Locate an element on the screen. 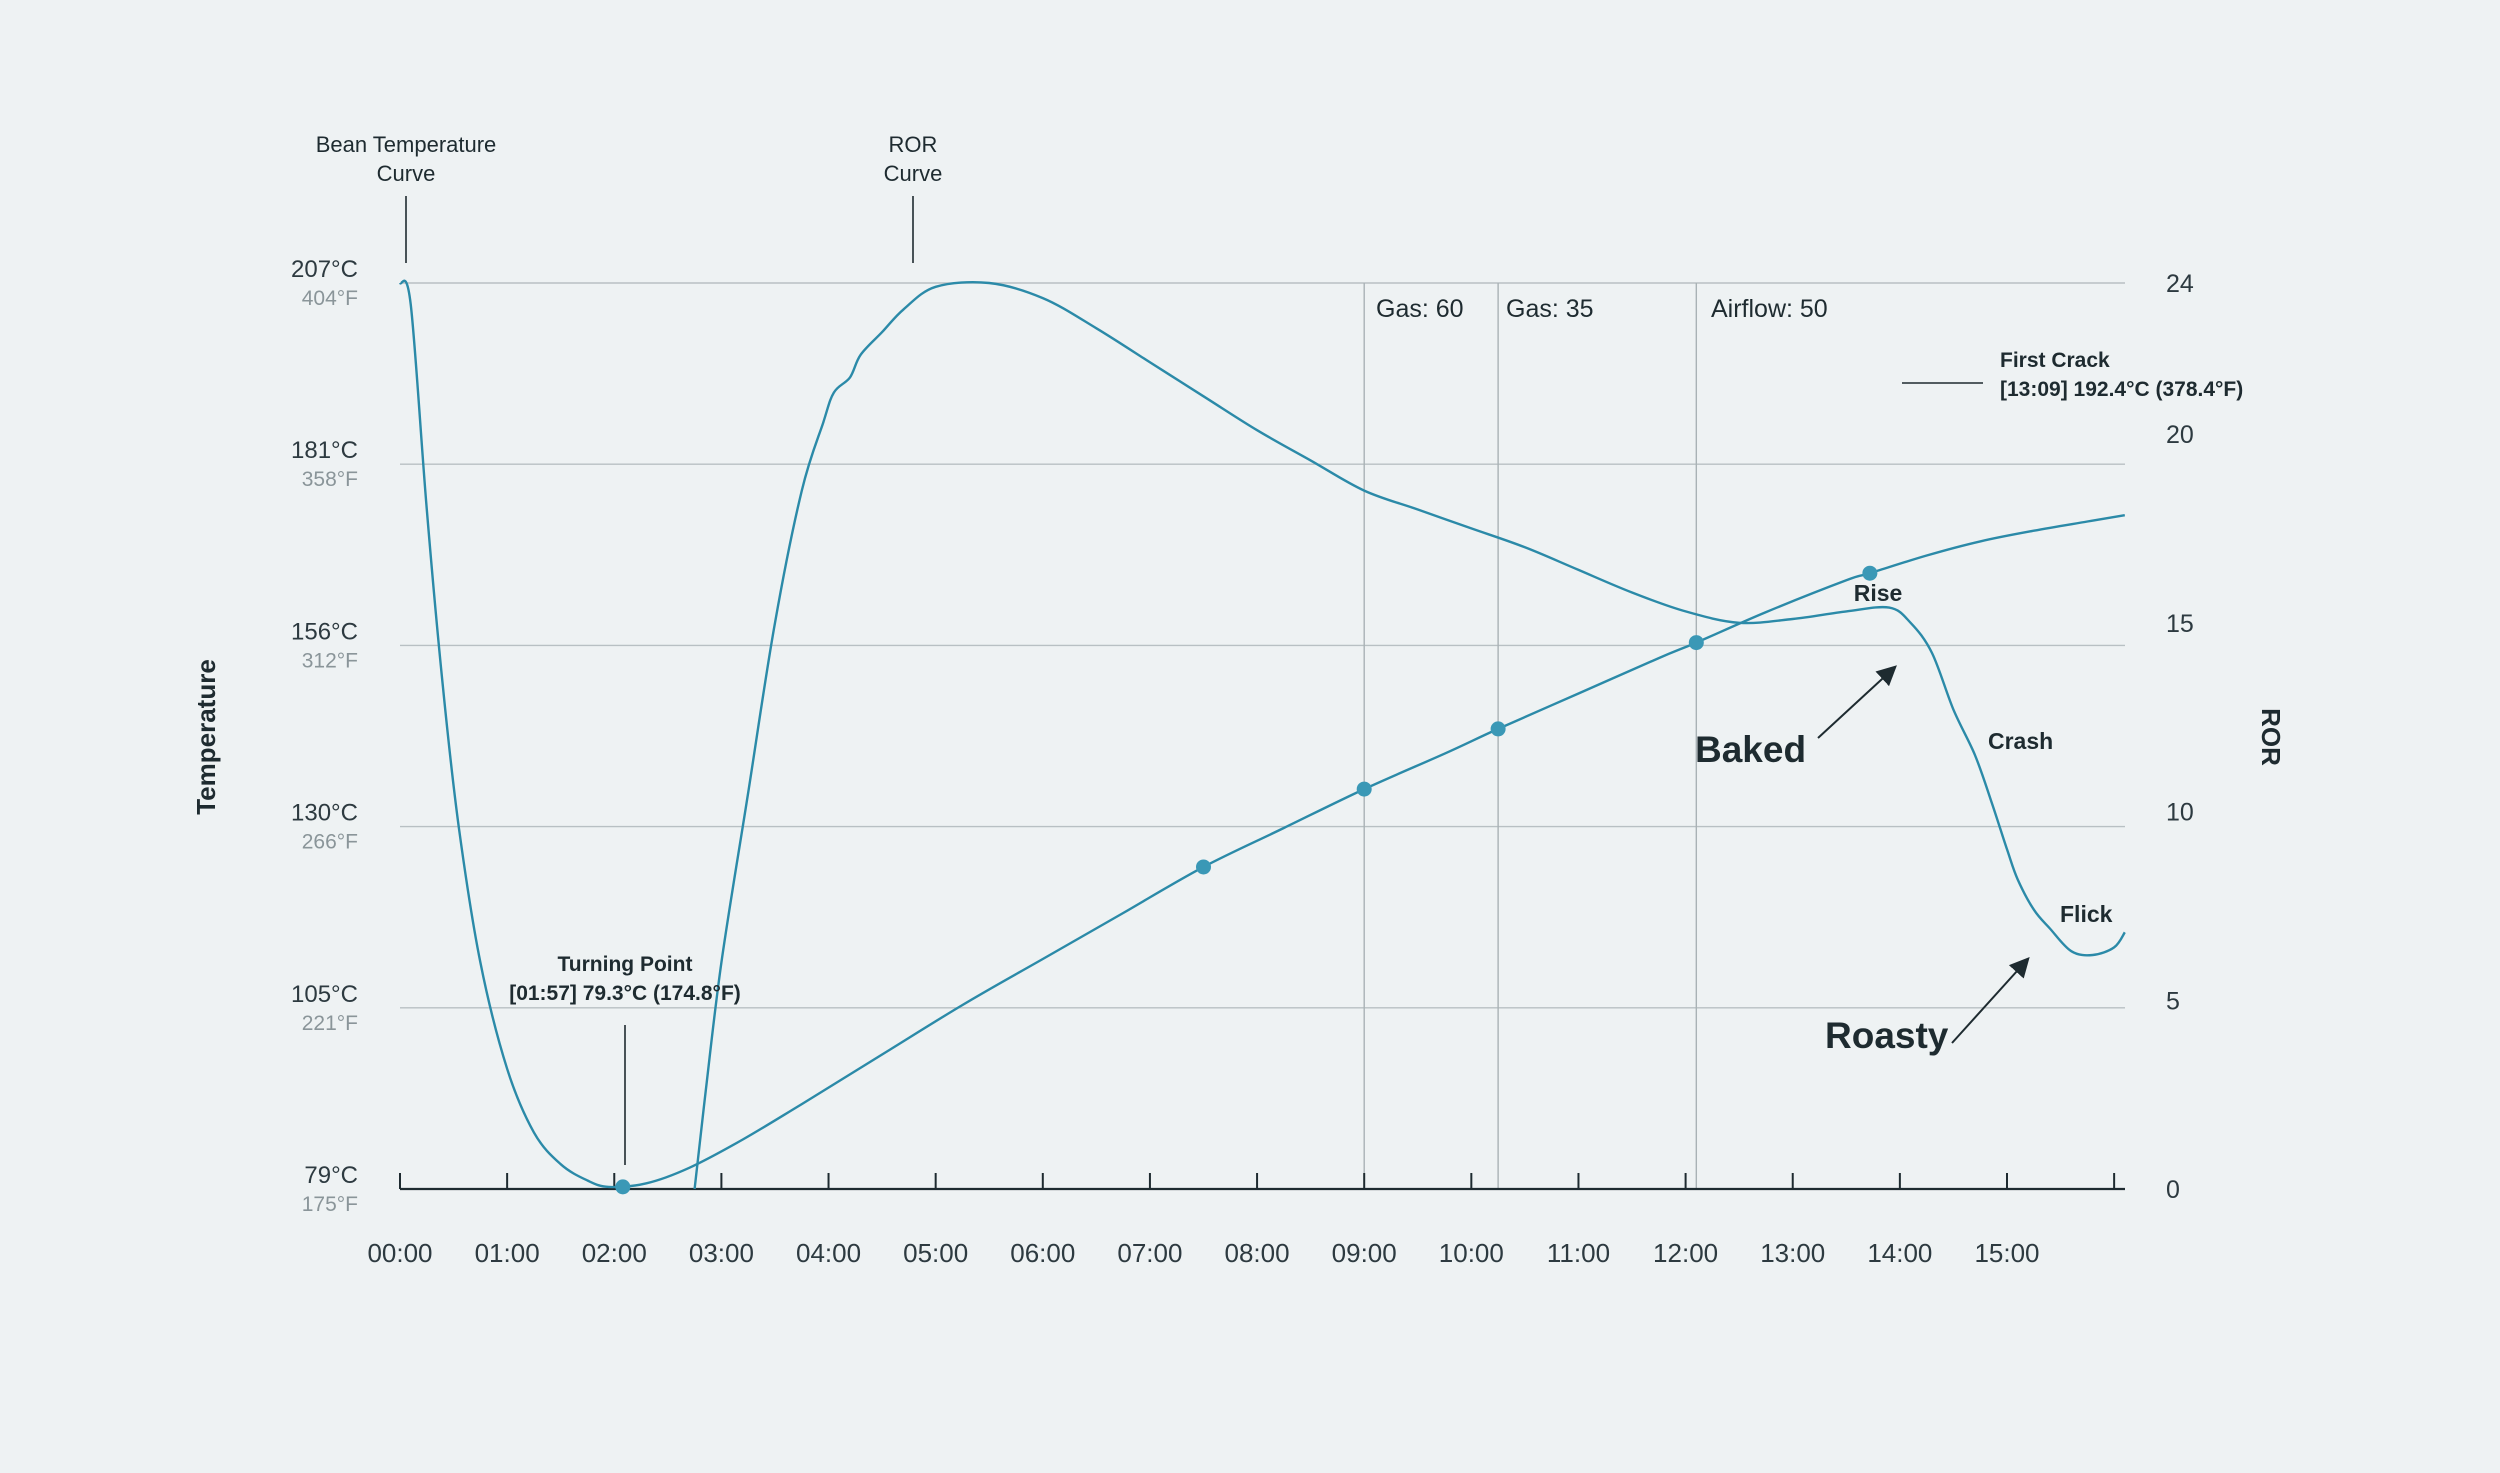 This screenshot has height=1473, width=2500. time-tick-label: 08:00 is located at coordinates (1257, 1253).